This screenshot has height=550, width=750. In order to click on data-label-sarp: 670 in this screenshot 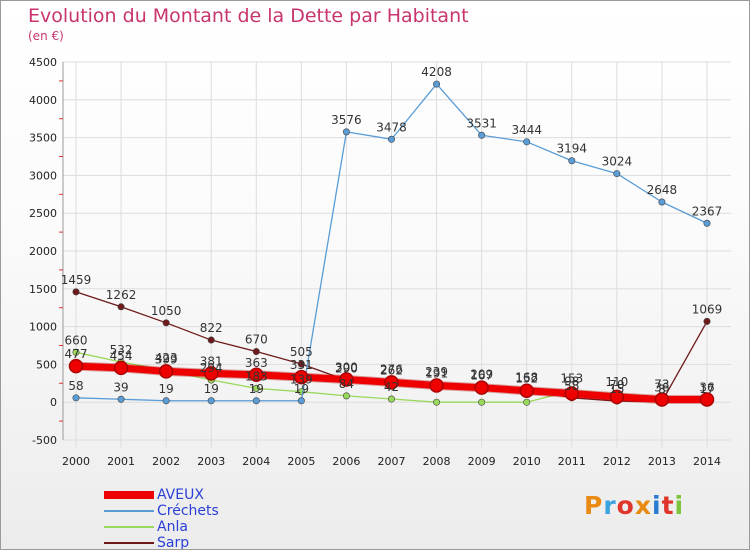, I will do `click(256, 340)`.